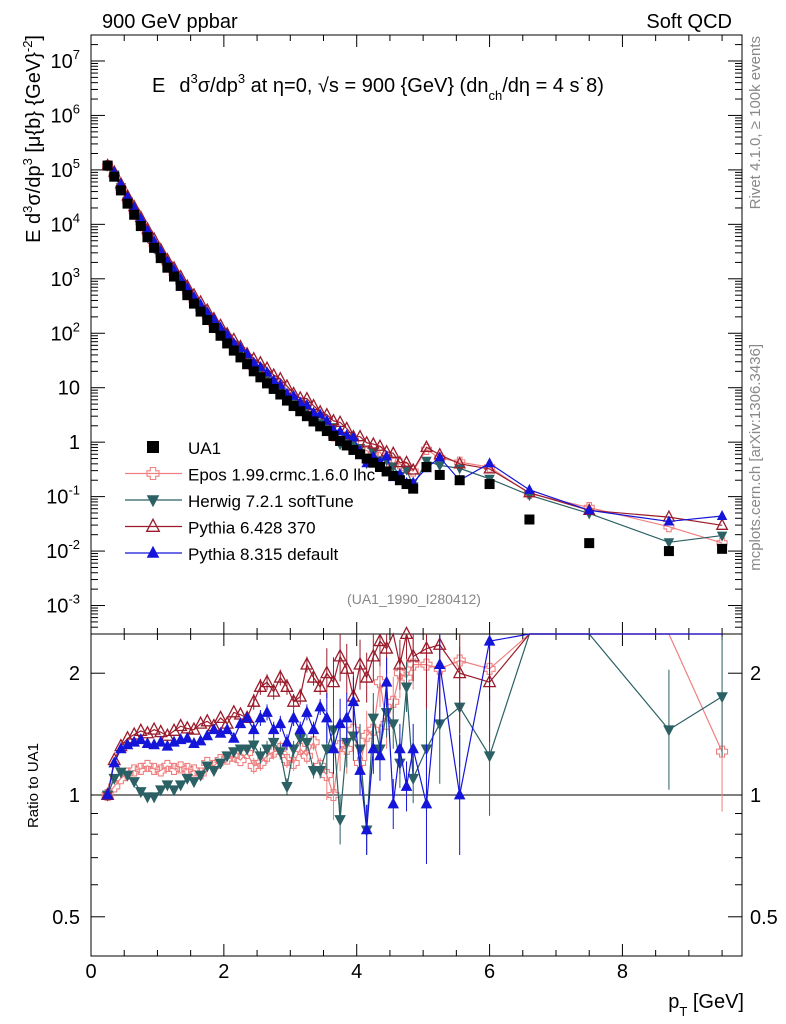 This screenshot has height=1024, width=786. I want to click on x-tick-label: 8, so click(622, 972).